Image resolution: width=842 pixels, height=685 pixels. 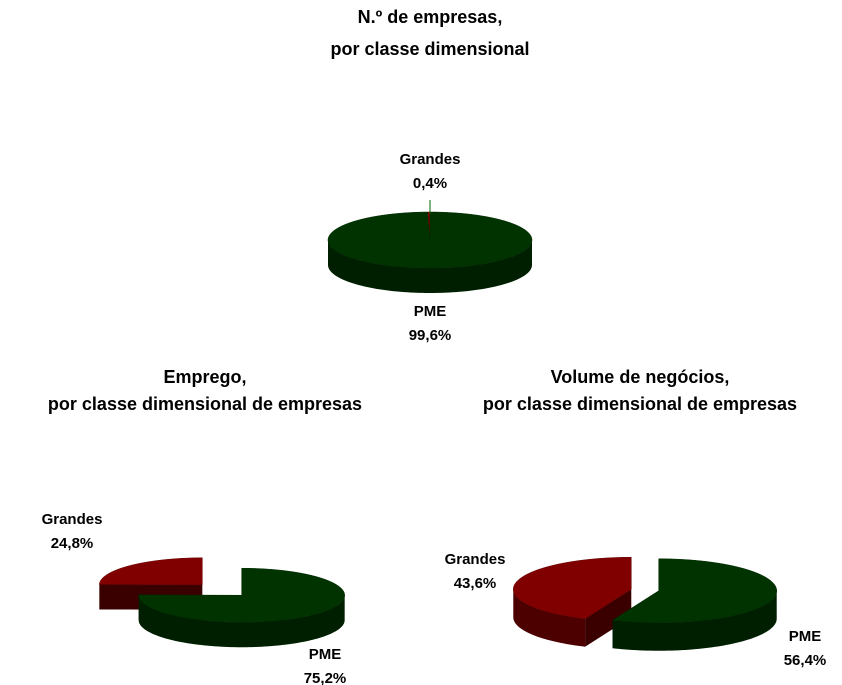 What do you see at coordinates (608, 618) in the screenshot?
I see `slice-cut-face` at bounding box center [608, 618].